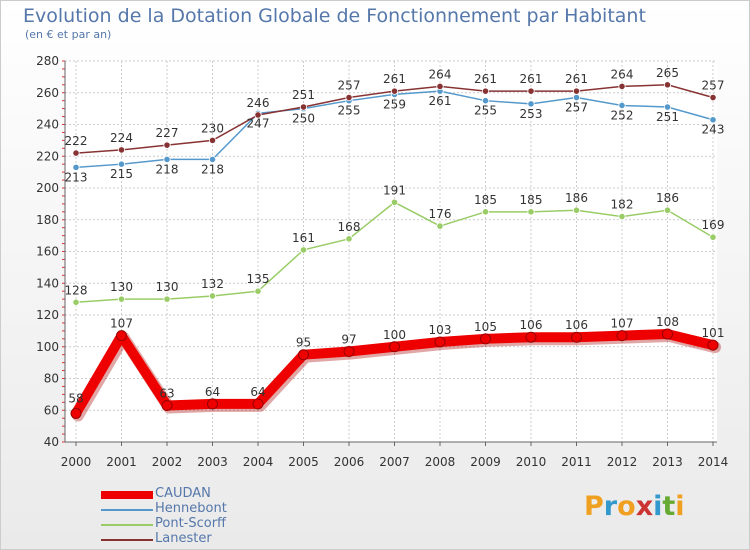 Image resolution: width=750 pixels, height=550 pixels. I want to click on data-label: 95, so click(303, 343).